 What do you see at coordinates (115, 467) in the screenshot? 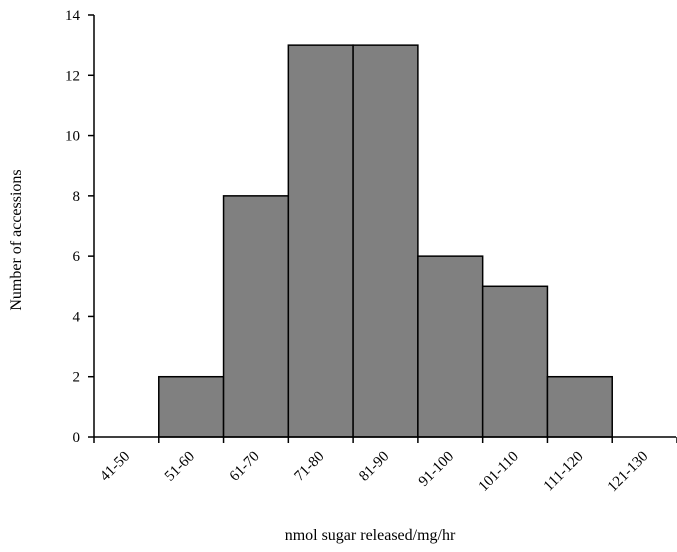
I see `x-tick-label: 41-50` at bounding box center [115, 467].